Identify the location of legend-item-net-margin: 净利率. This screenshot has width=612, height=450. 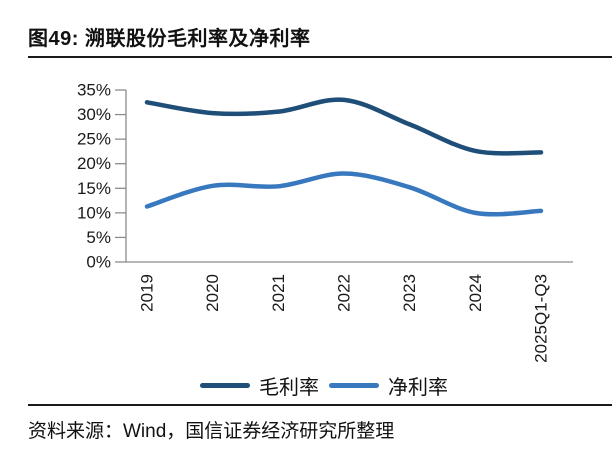
(388, 385).